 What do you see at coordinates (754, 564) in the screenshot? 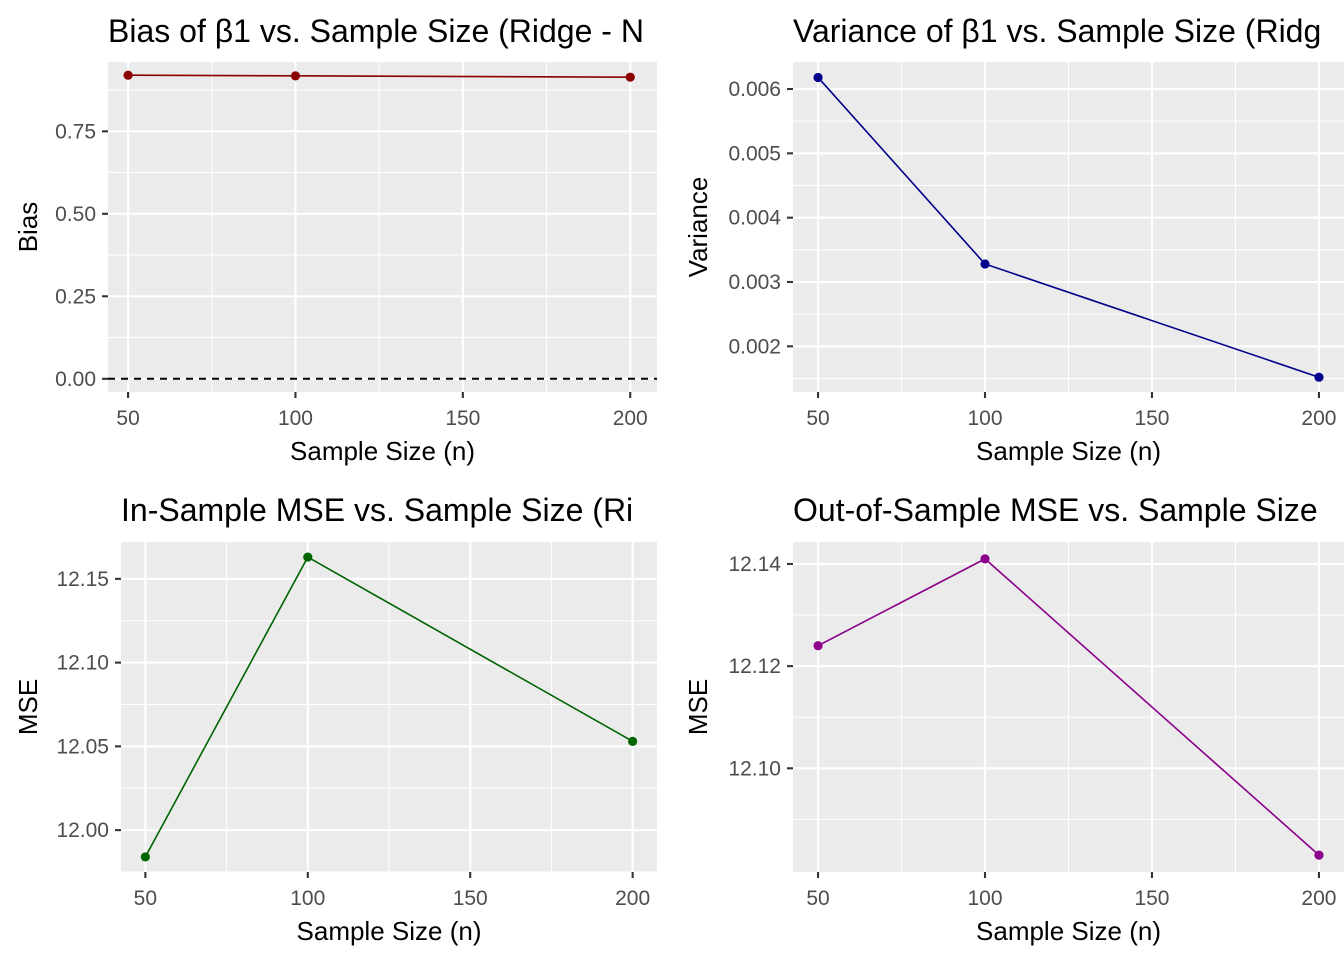
I see `y-tick-label: 12.14` at bounding box center [754, 564].